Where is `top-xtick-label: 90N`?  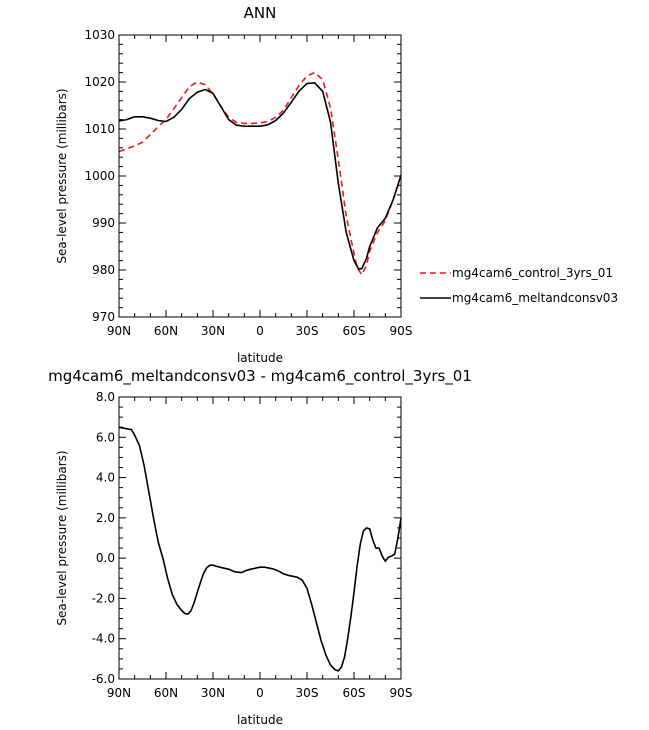 top-xtick-label: 90N is located at coordinates (119, 331).